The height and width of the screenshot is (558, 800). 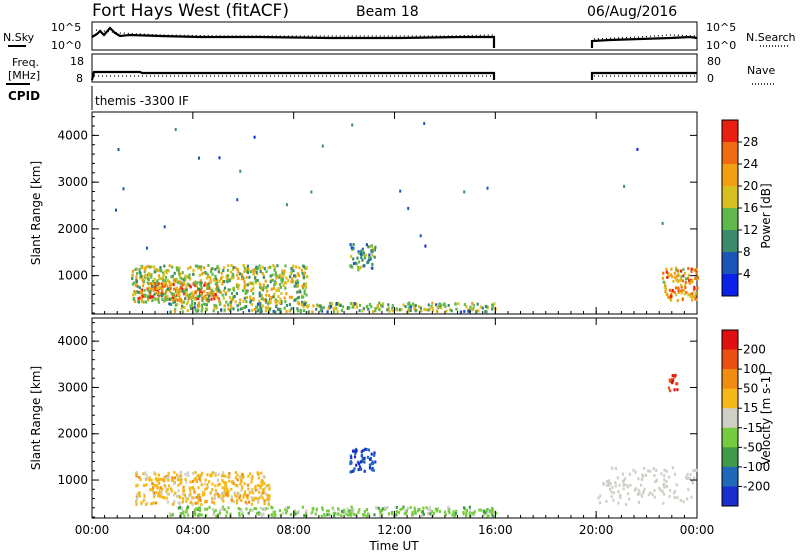 What do you see at coordinates (66, 45) in the screenshot?
I see `nsky-lo-label: 10^0` at bounding box center [66, 45].